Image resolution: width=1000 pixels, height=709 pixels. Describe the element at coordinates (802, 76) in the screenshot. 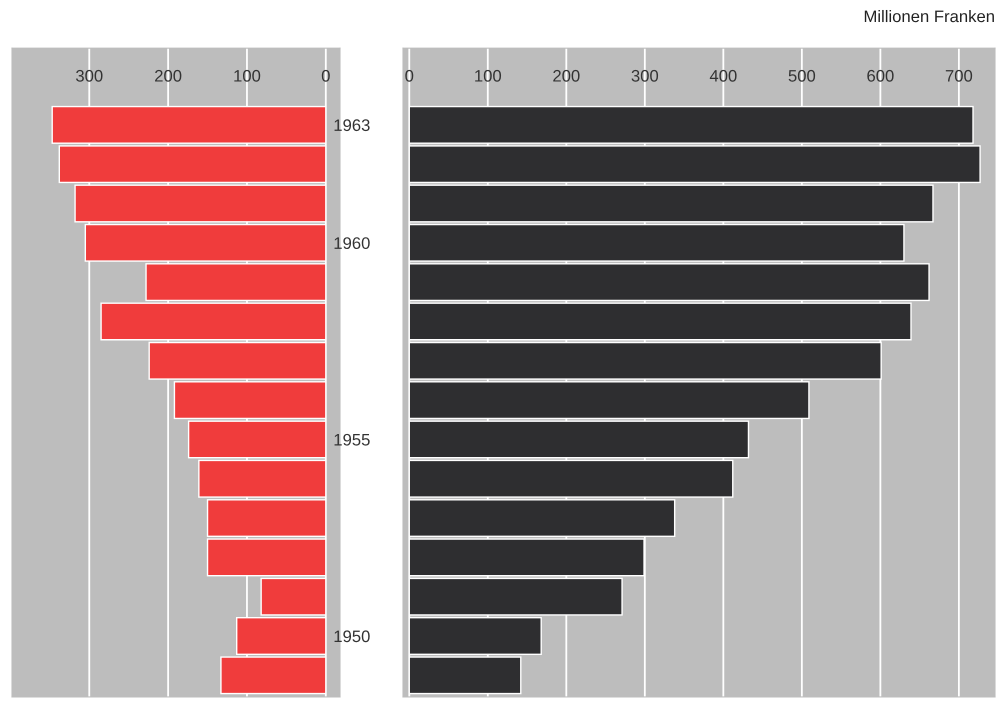

I see `x-tick-label: 500` at that location.